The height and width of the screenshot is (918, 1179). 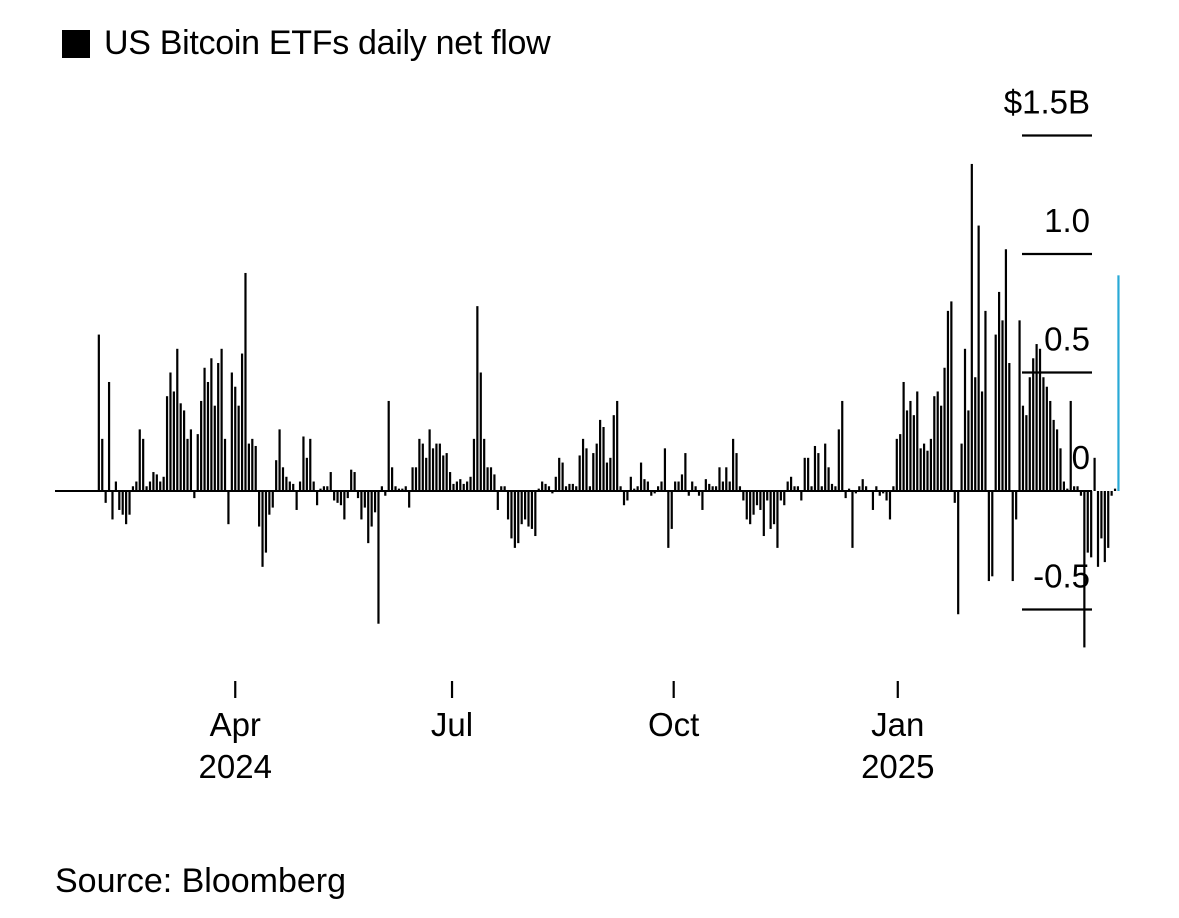 I want to click on source-note: Source: Bloomberg, so click(x=201, y=881).